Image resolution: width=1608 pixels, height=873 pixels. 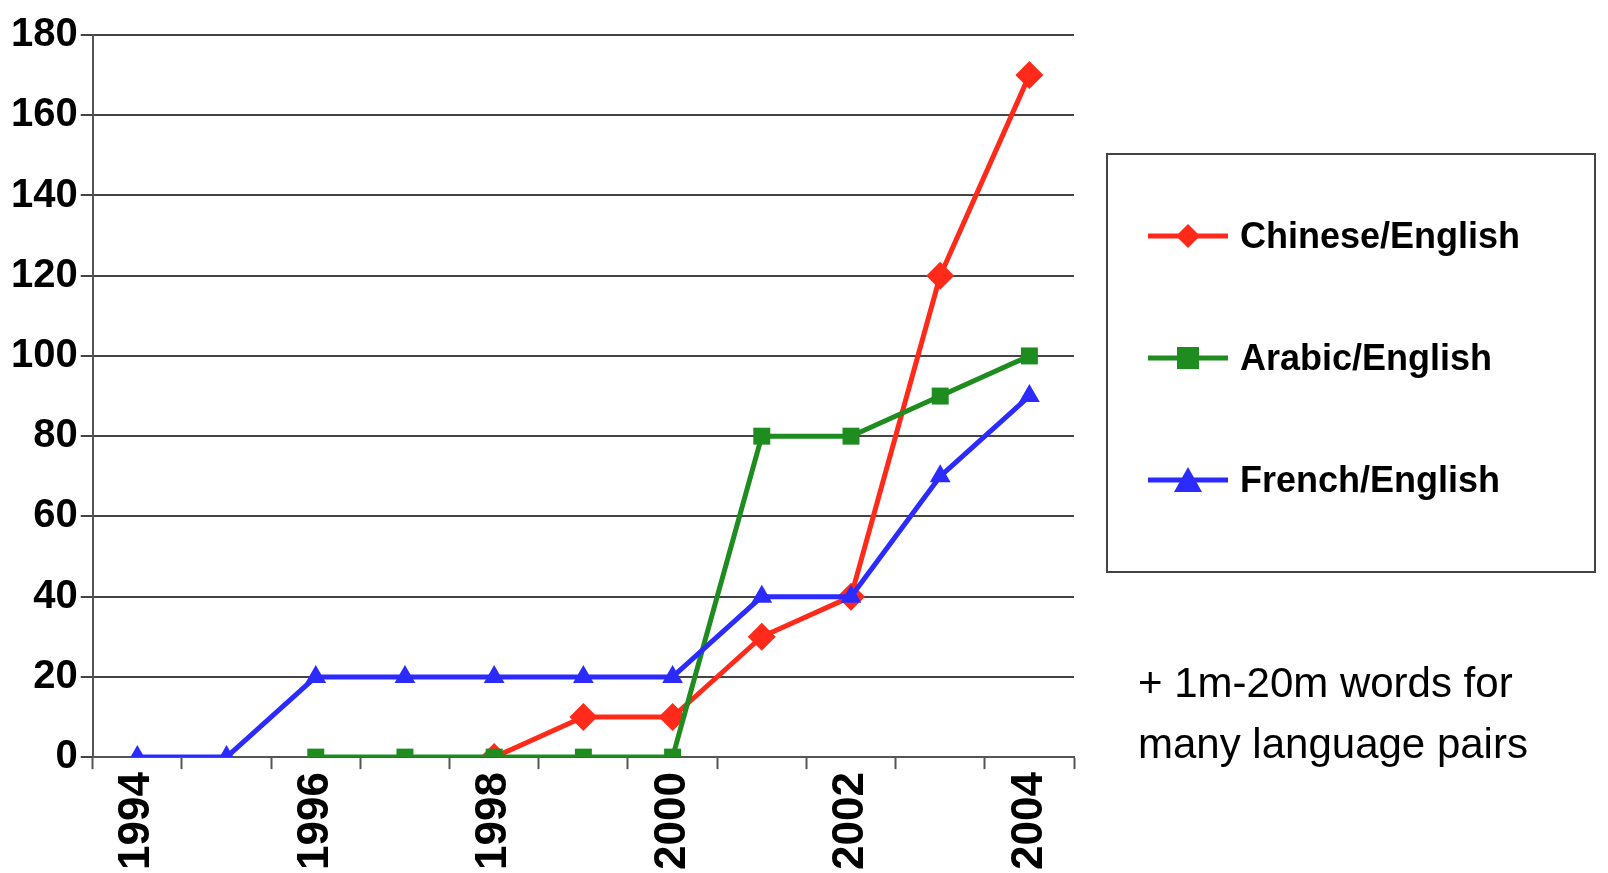 What do you see at coordinates (55, 673) in the screenshot?
I see `y-tick-label: 20` at bounding box center [55, 673].